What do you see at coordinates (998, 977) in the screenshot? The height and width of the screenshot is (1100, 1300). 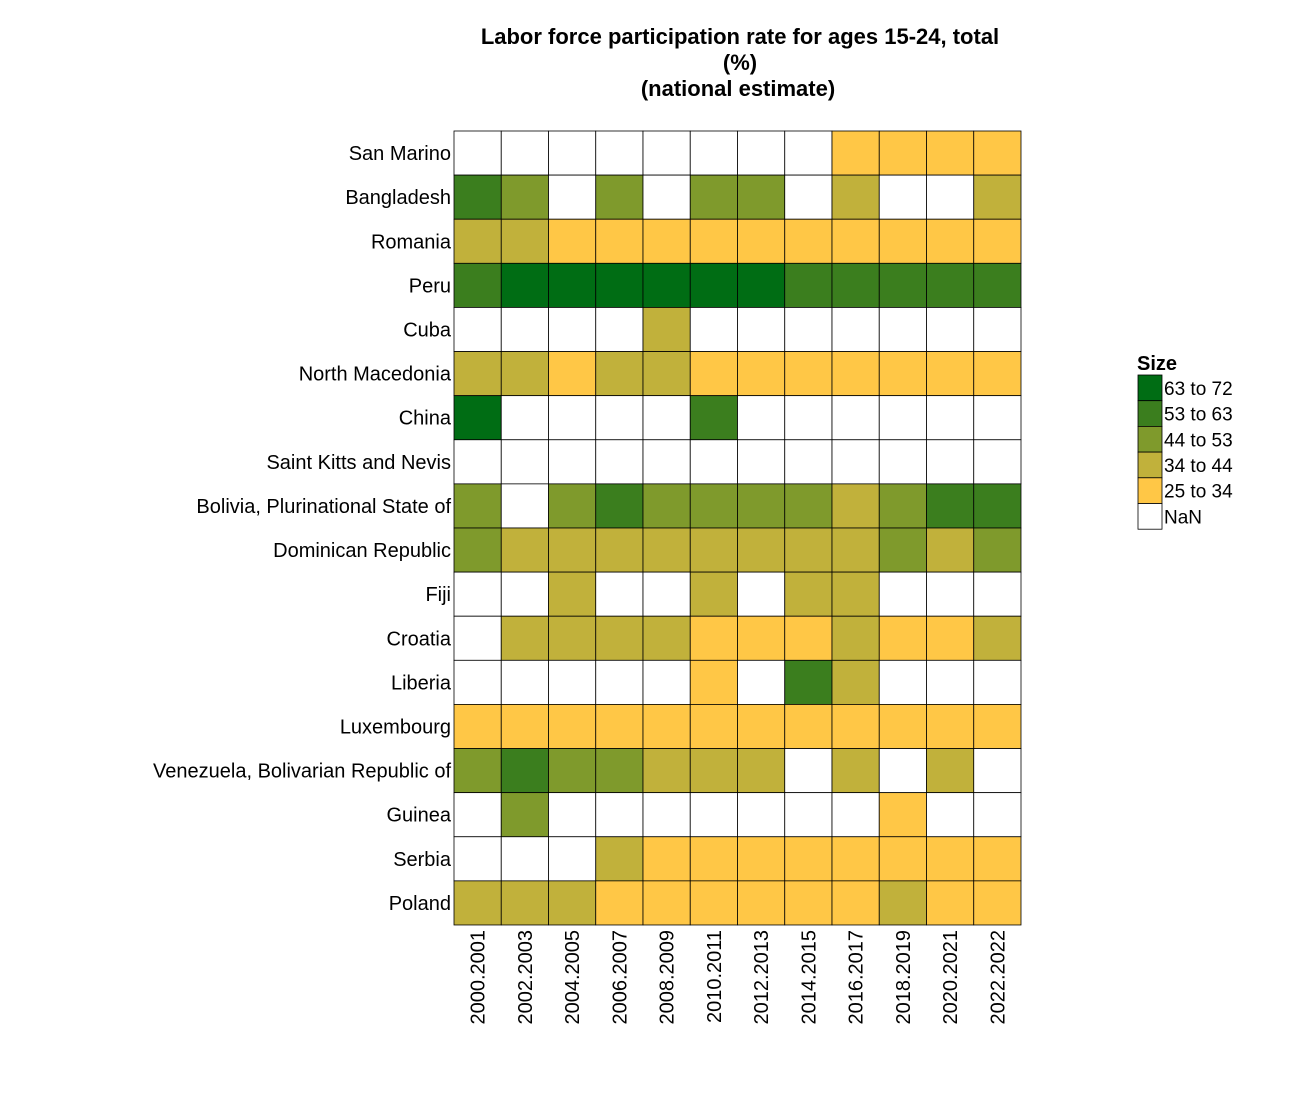 I see `x-tick-label: 2022.2022` at bounding box center [998, 977].